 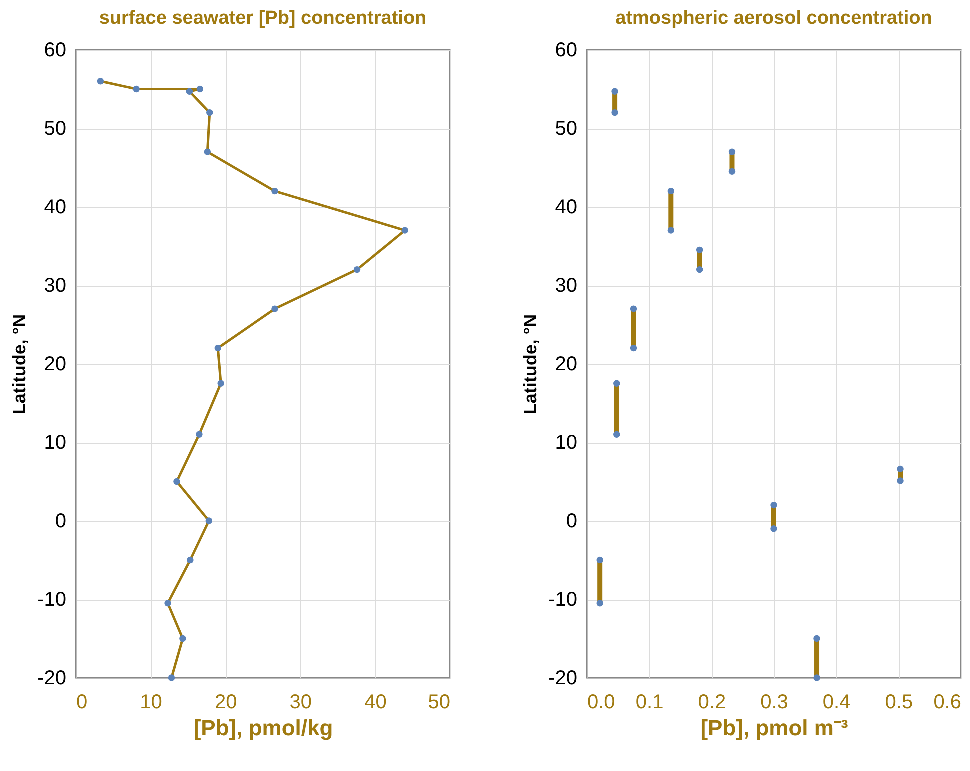 I want to click on chart-title: surface seawater [Pb] concentration, so click(x=263, y=18).